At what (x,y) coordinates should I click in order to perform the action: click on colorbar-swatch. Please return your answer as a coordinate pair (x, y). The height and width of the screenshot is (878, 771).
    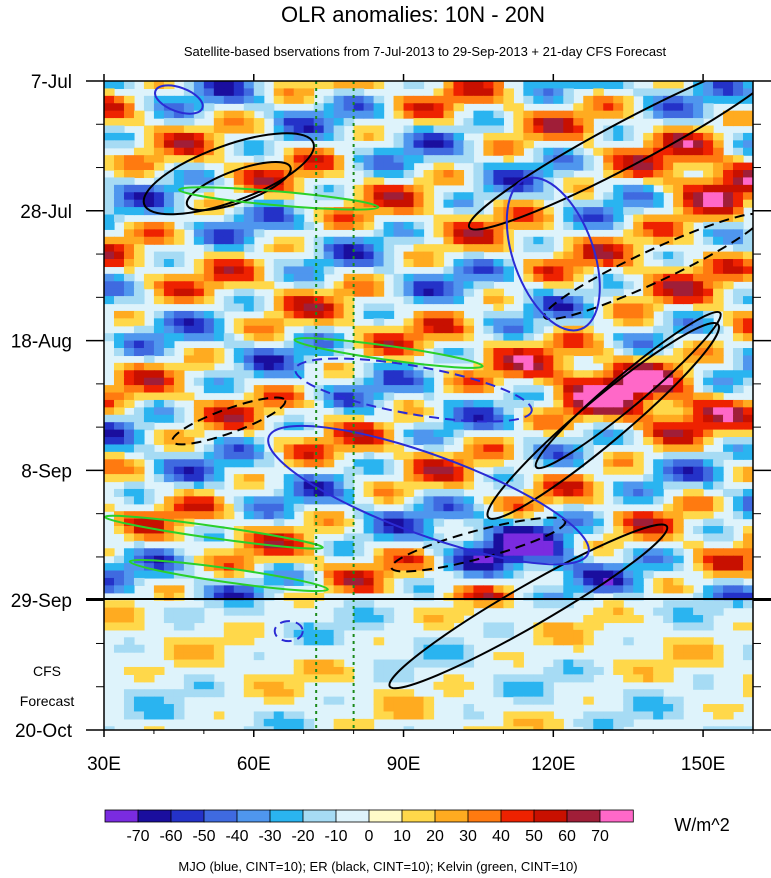
    Looking at the image, I should click on (187, 816).